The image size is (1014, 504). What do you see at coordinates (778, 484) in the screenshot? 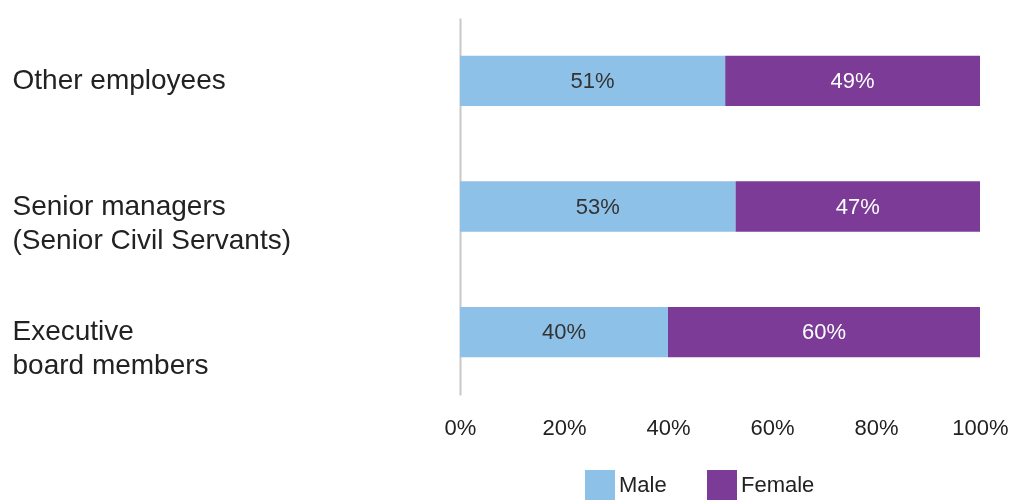
I see `legend-label: Female` at bounding box center [778, 484].